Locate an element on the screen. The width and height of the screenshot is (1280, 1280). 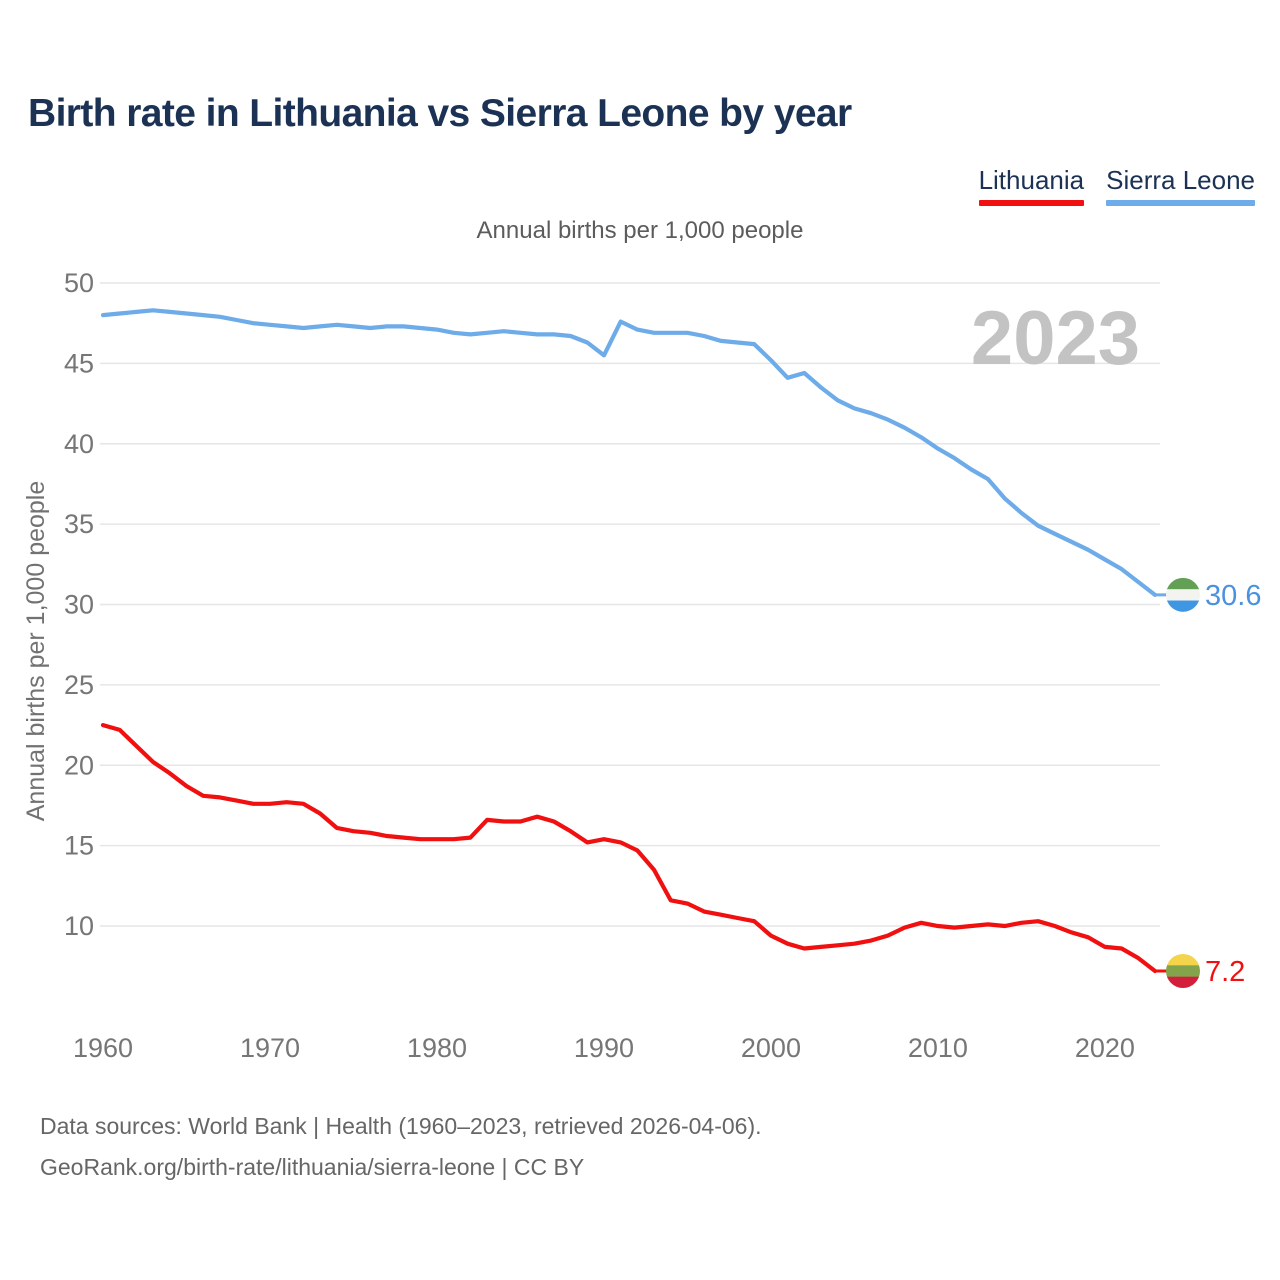
legend-label-lithuania: Lithuania is located at coordinates (1031, 180).